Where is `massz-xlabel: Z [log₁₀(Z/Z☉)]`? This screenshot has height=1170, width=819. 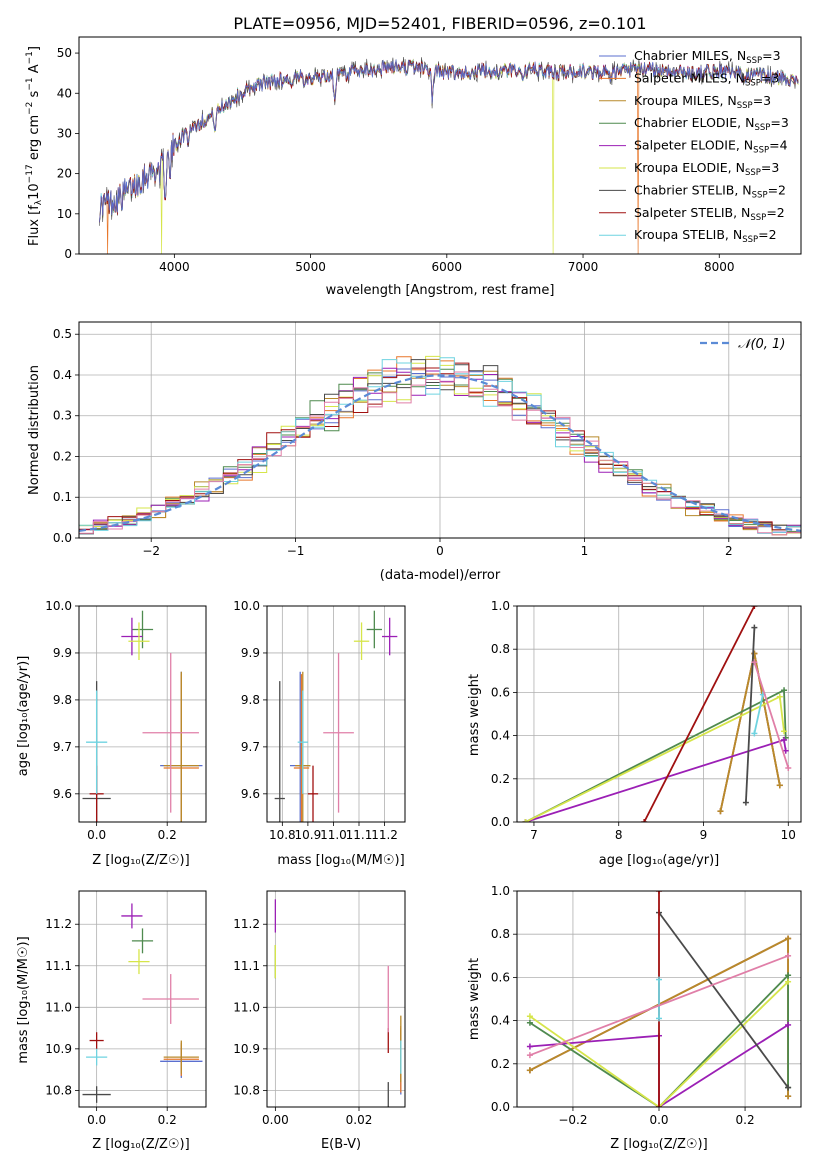 massz-xlabel: Z [log₁₀(Z/Z☉)] is located at coordinates (140, 1144).